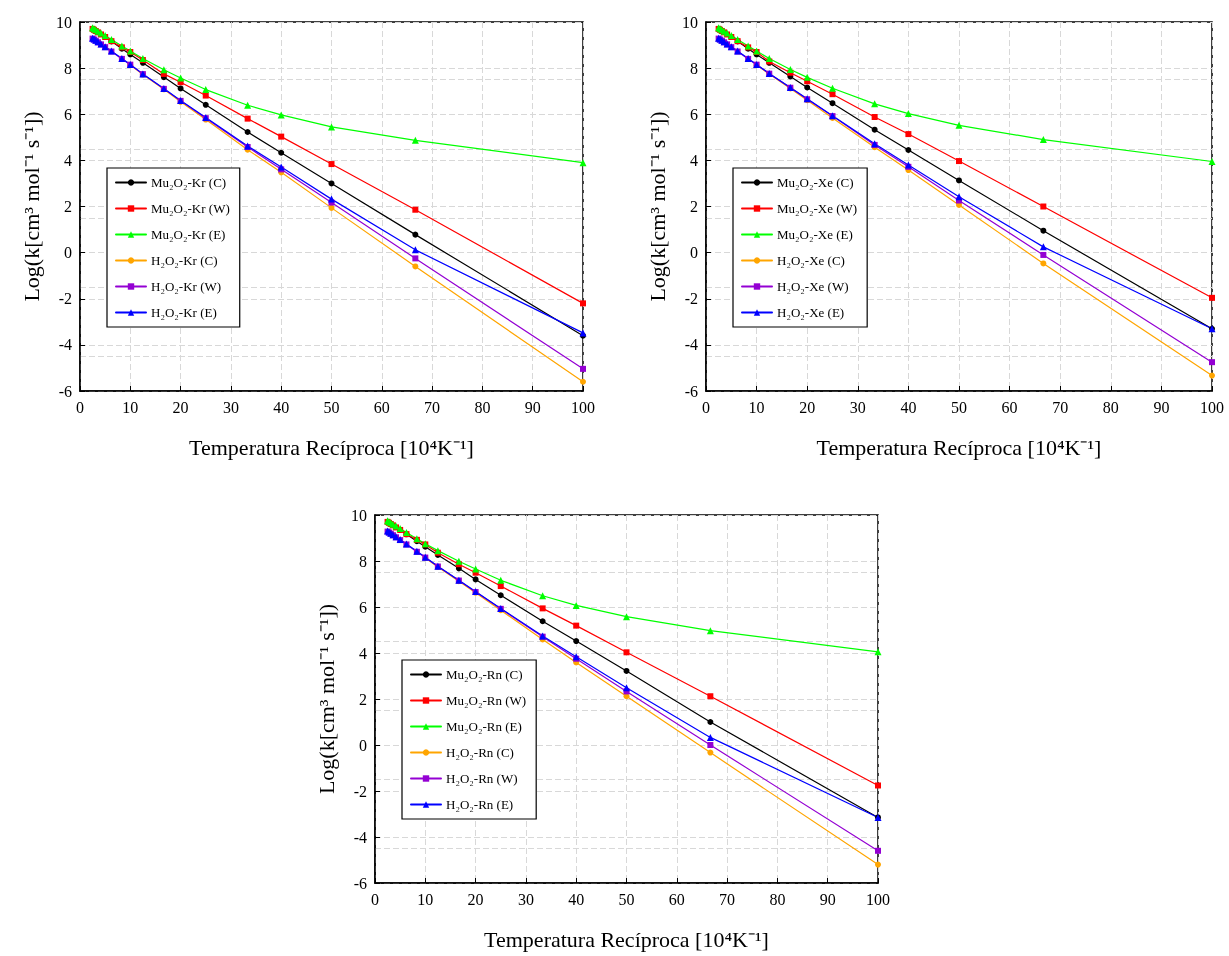  I want to click on legend-label: H₂O₂-Xe (C), so click(811, 260).